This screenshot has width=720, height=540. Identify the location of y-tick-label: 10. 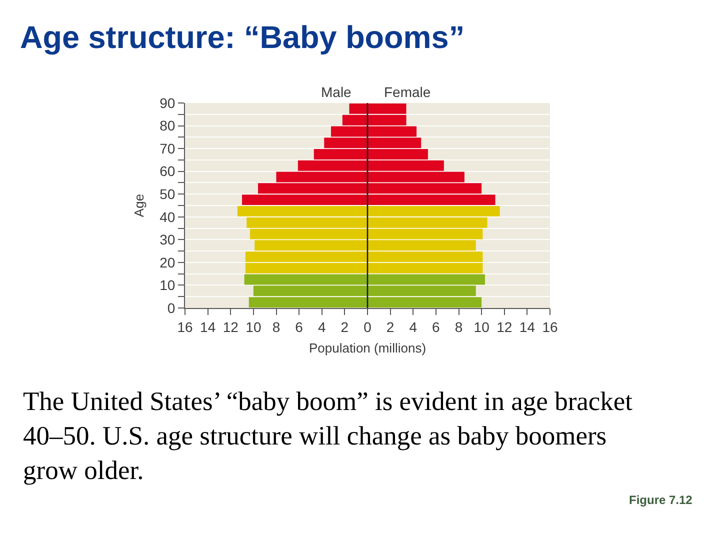
(168, 285).